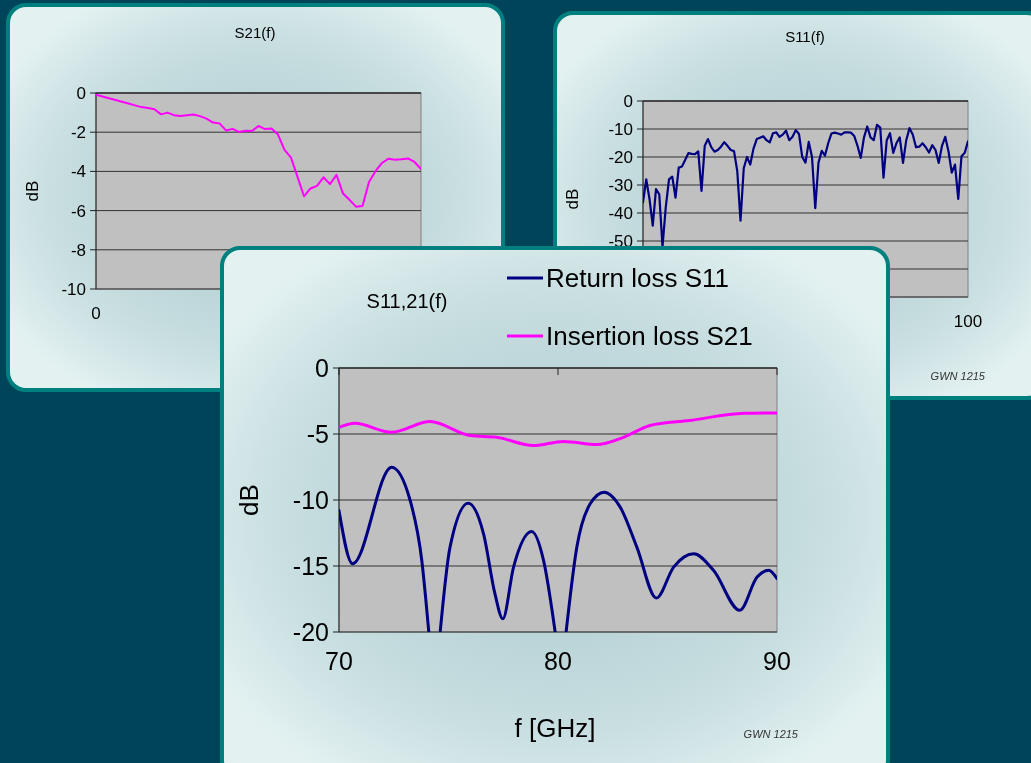 The image size is (1031, 763). What do you see at coordinates (78, 250) in the screenshot?
I see `y-tick-label: -8` at bounding box center [78, 250].